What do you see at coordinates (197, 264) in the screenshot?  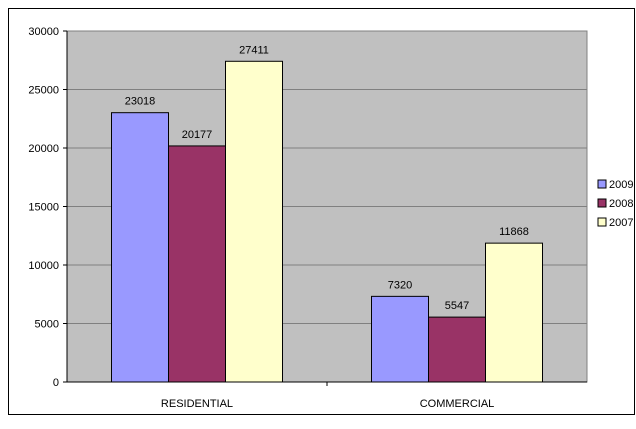 I see `bar-2008-residential` at bounding box center [197, 264].